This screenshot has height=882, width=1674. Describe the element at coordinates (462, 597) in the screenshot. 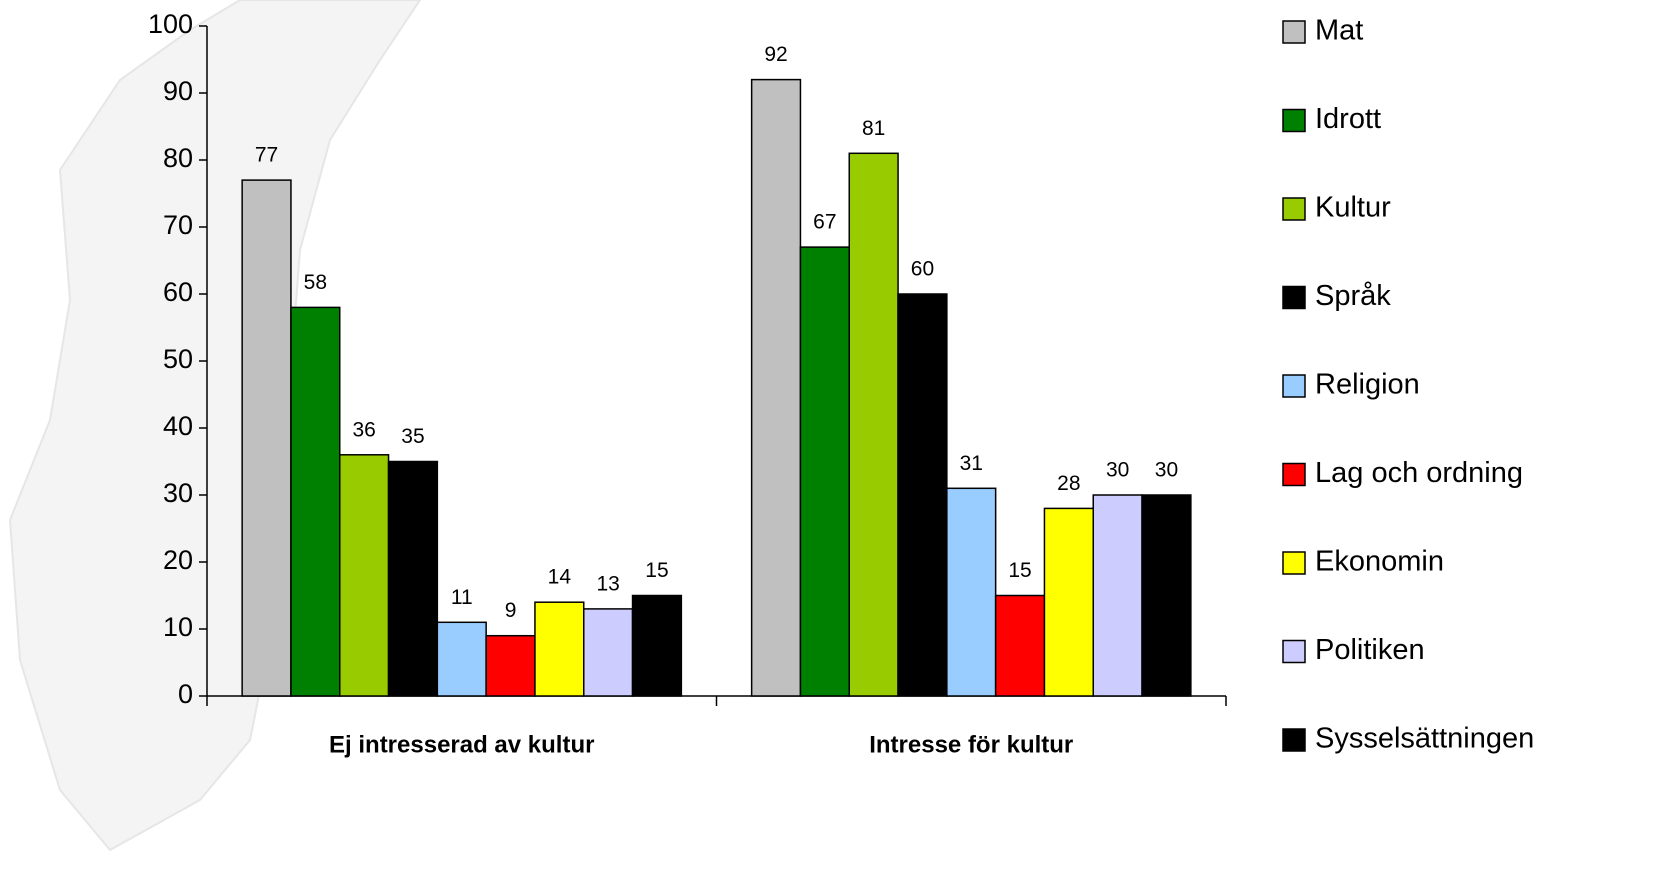

I see `data-label: 11` at that location.